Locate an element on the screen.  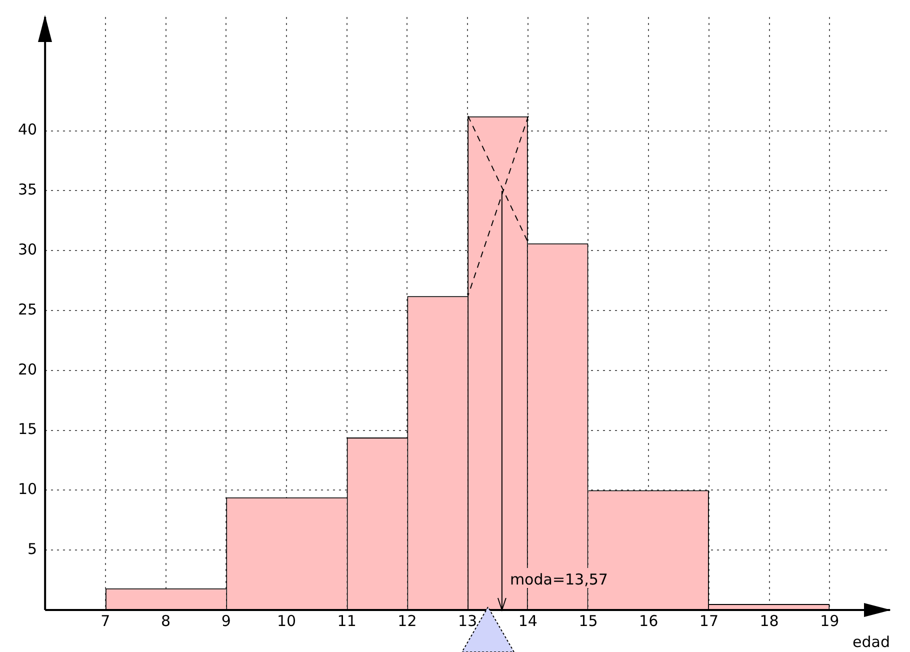
x-tick-label: 18 is located at coordinates (769, 621).